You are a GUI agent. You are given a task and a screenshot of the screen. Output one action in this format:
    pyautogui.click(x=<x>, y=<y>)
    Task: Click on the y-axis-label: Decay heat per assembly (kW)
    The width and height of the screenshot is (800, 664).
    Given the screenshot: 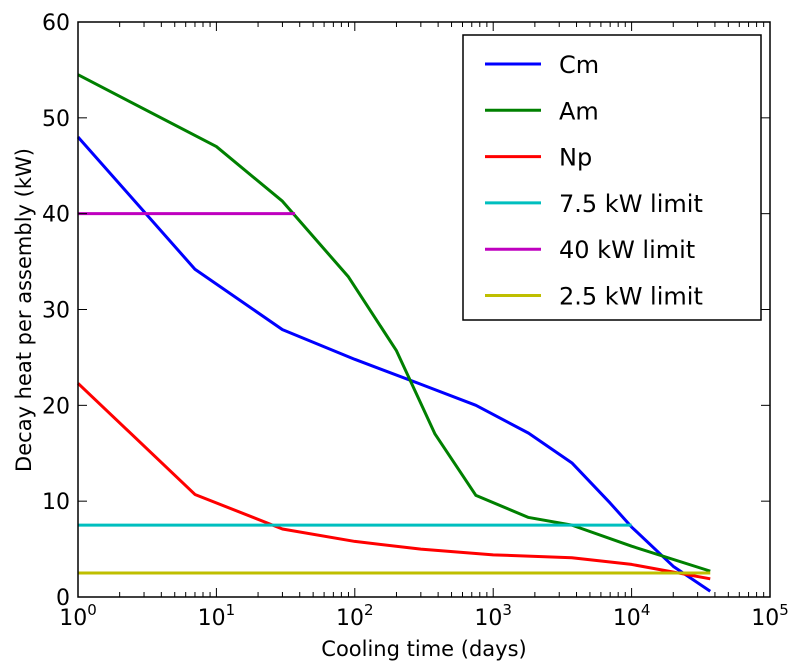 What is the action you would take?
    pyautogui.click(x=24, y=310)
    